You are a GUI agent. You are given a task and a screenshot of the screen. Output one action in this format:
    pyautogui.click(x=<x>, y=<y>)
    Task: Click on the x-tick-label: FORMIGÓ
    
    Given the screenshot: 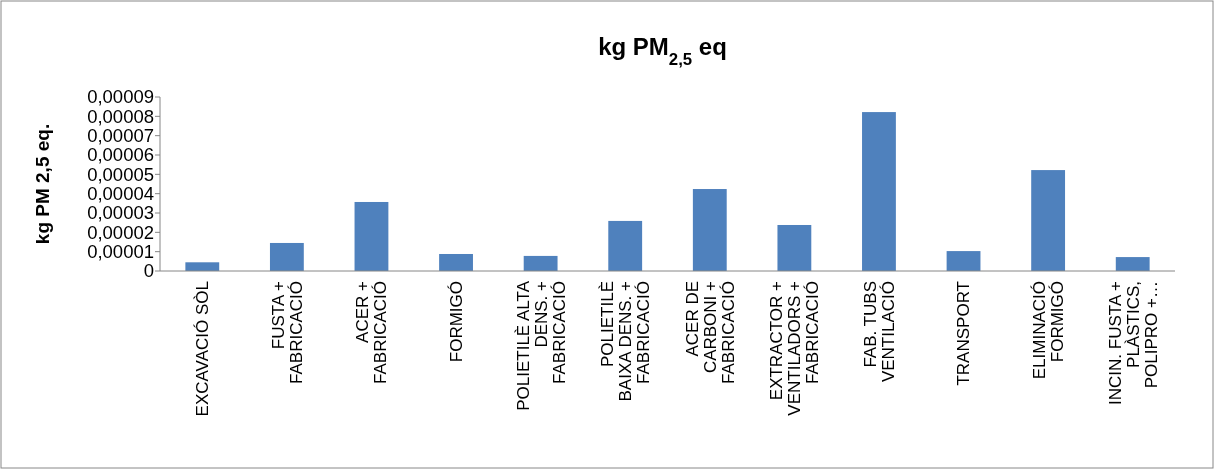 What is the action you would take?
    pyautogui.click(x=456, y=322)
    